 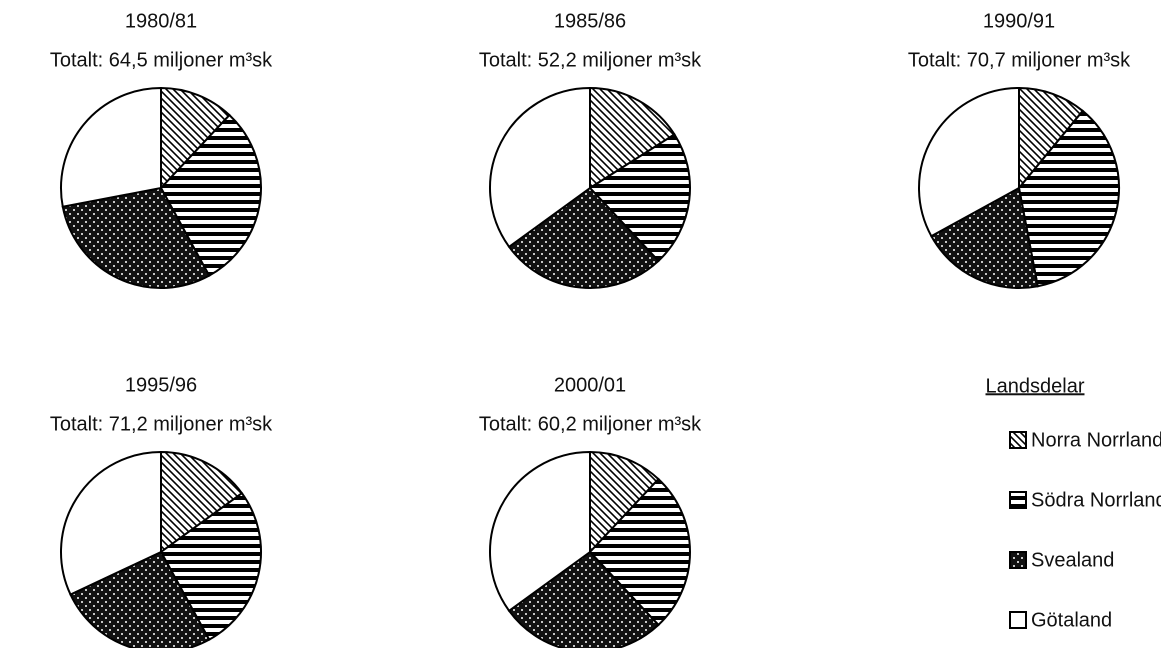 What do you see at coordinates (590, 21) in the screenshot?
I see `chart-title: 1985/86` at bounding box center [590, 21].